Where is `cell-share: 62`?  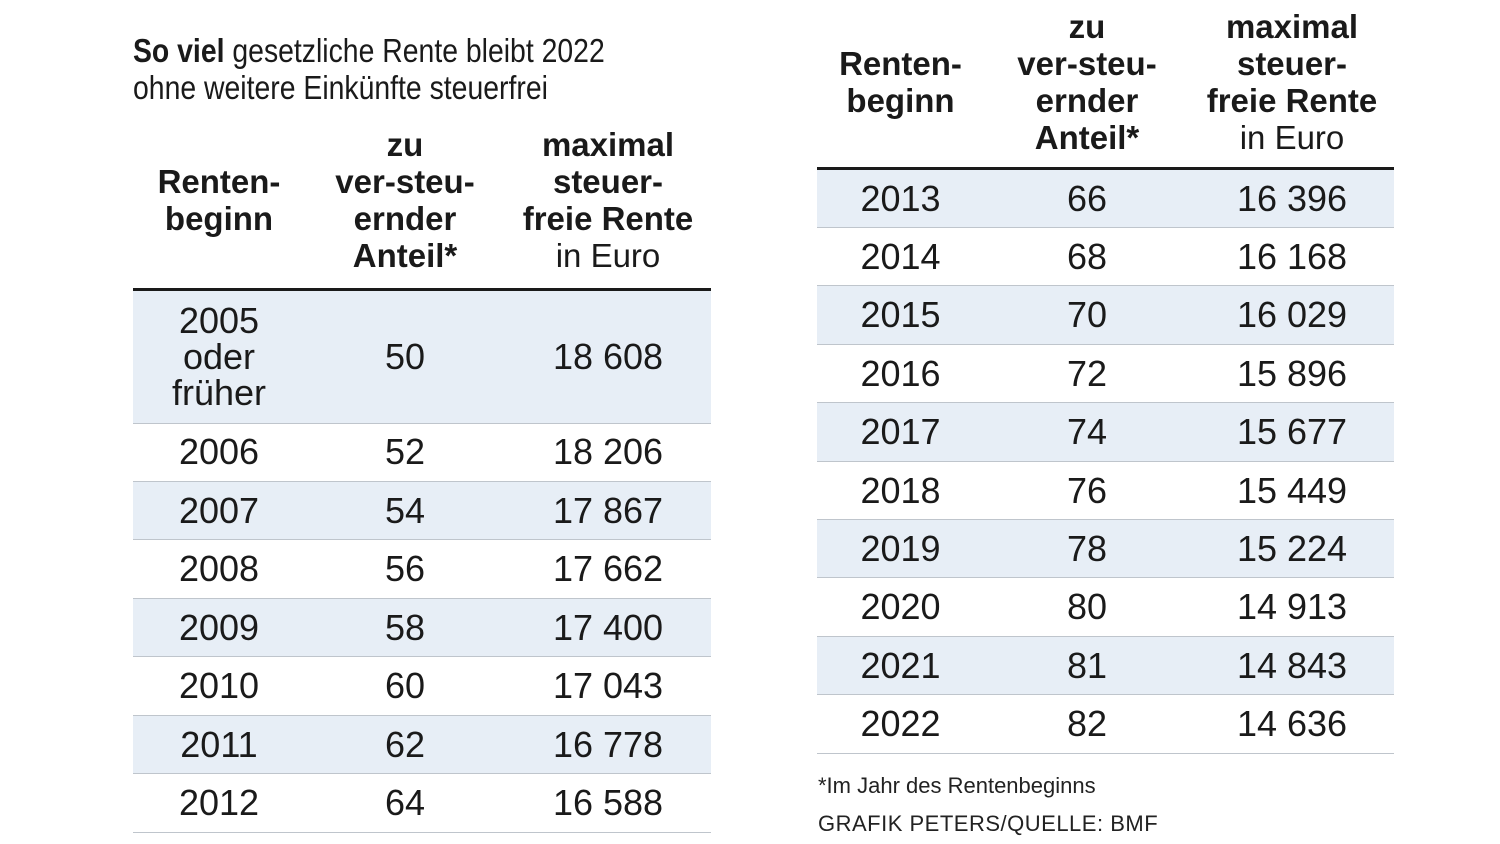 cell-share: 62 is located at coordinates (405, 744).